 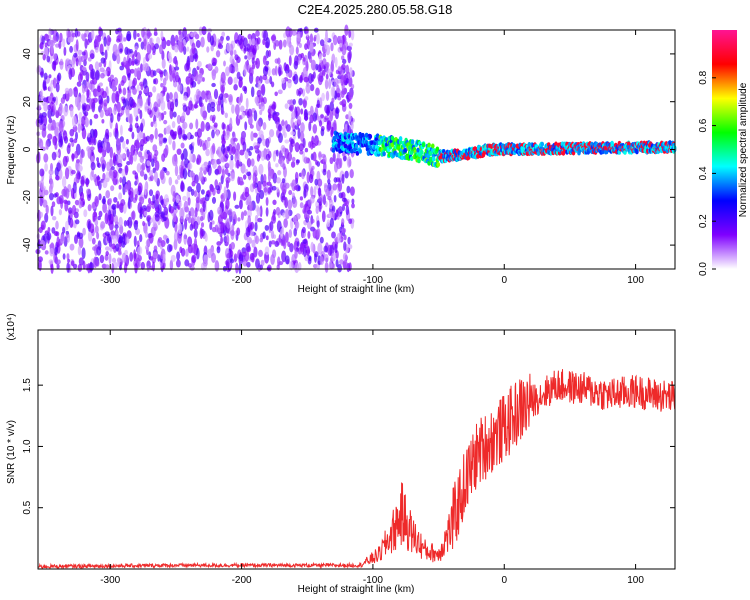 I want to click on colorbar-tick-label: 0.8, so click(x=703, y=77).